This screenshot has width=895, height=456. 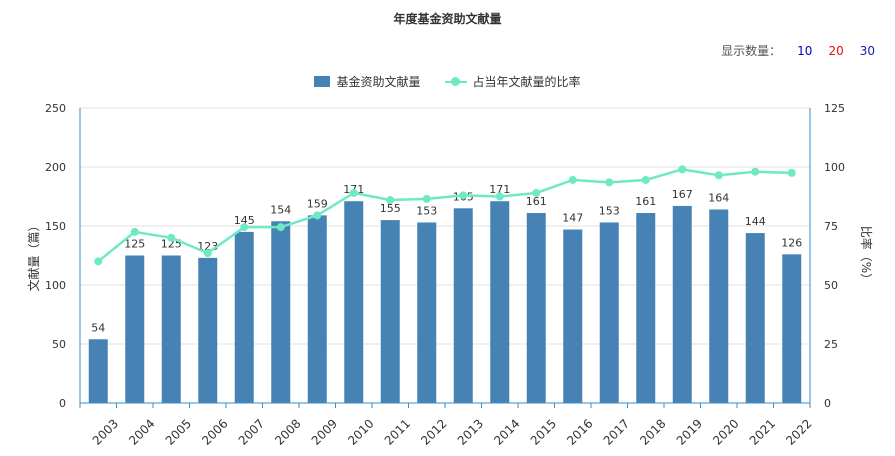 What do you see at coordinates (499, 189) in the screenshot?
I see `bar-value-label: 171` at bounding box center [499, 189].